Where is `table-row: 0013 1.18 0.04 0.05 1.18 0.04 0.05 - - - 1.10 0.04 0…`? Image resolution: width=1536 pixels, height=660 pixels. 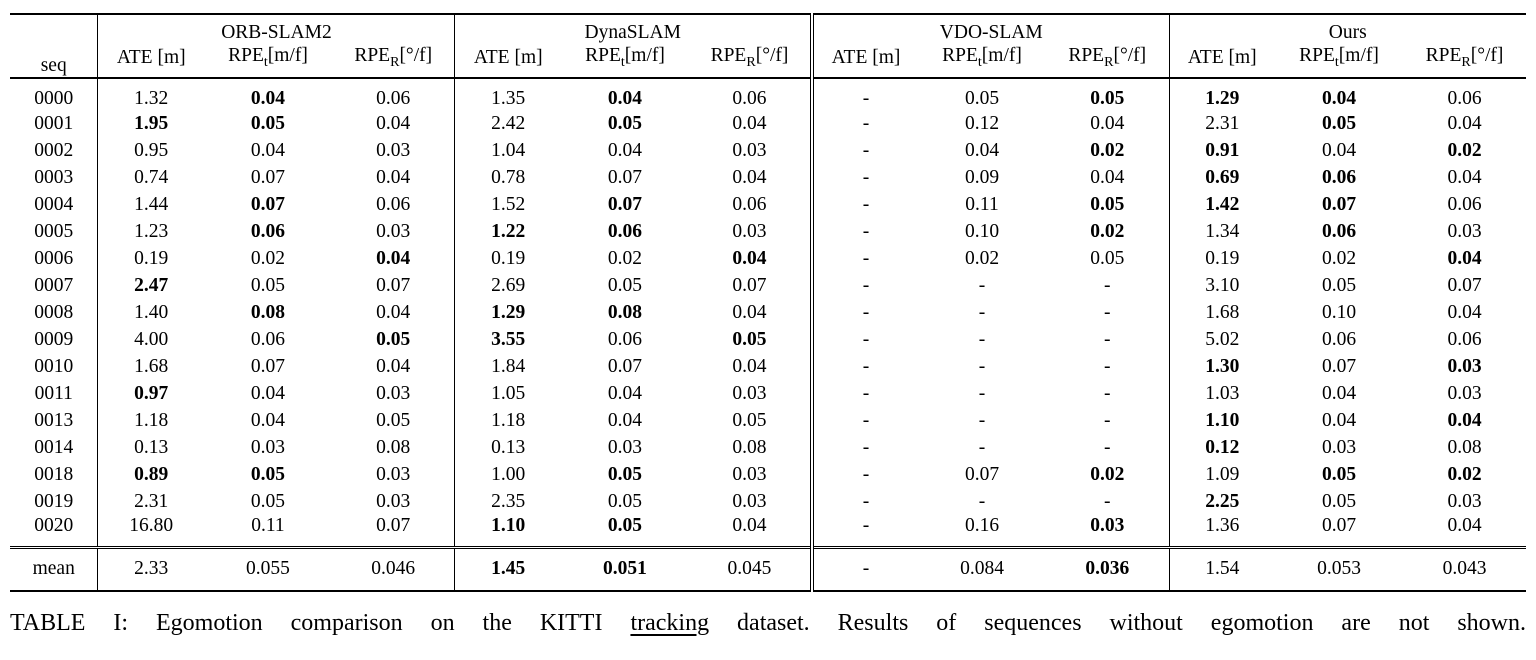
table-row: 0013 1.18 0.04 0.05 1.18 0.04 0.05 - - - 1.10 0.04 0… is located at coordinates (768, 420).